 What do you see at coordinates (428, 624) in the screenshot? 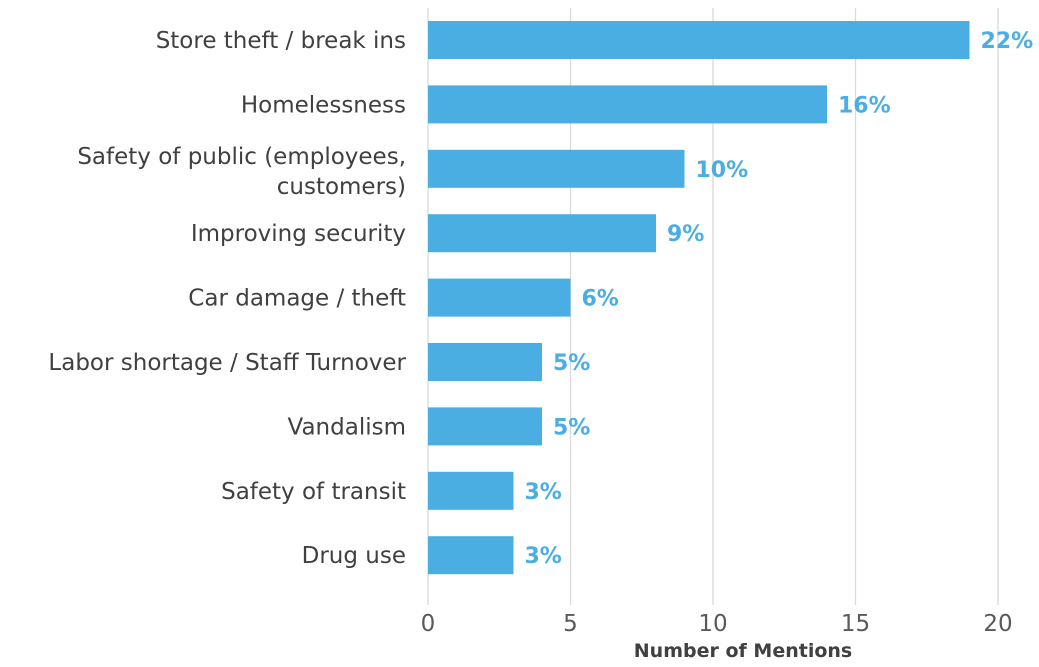
I see `x-tick-label: 0` at bounding box center [428, 624].